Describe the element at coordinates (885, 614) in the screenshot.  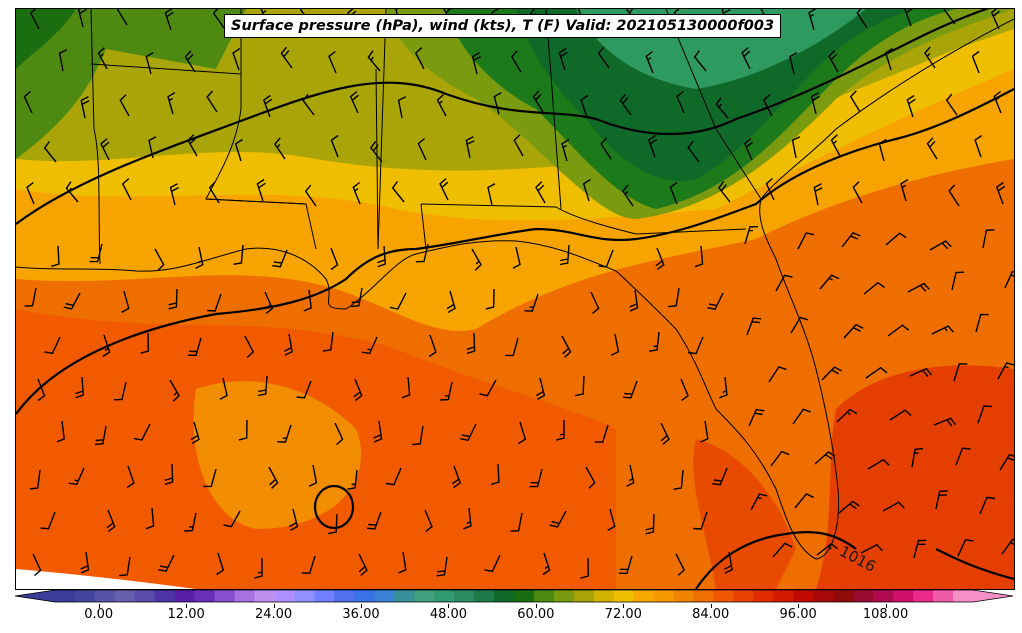
I see `colorbar-tick-label: 108.00` at that location.